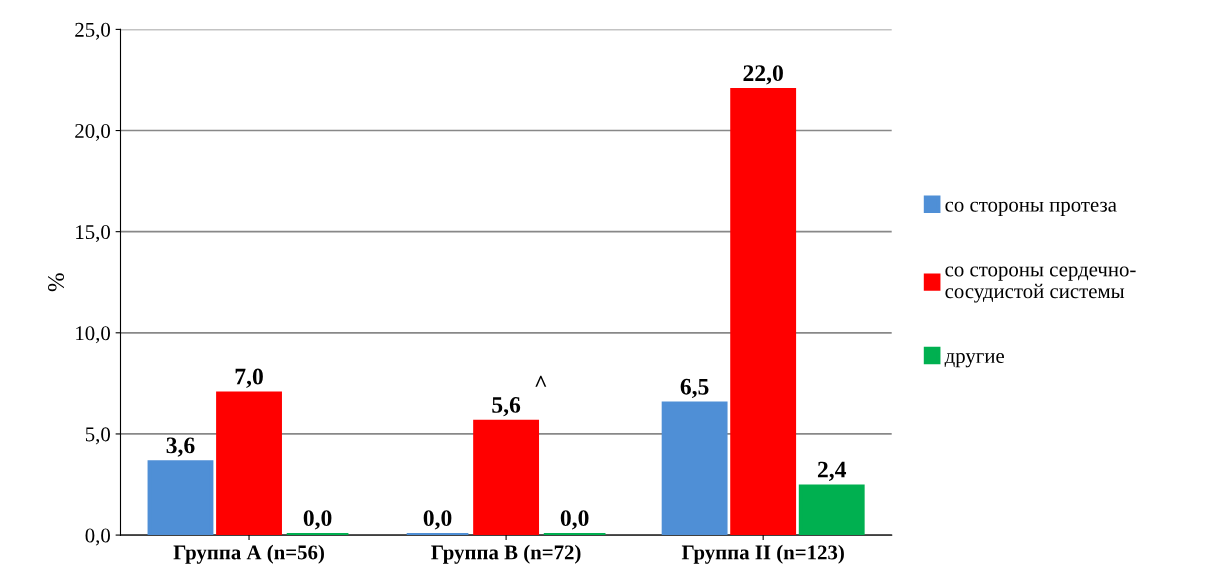  I want to click on legend-label: со стороны протеза, so click(1031, 209).